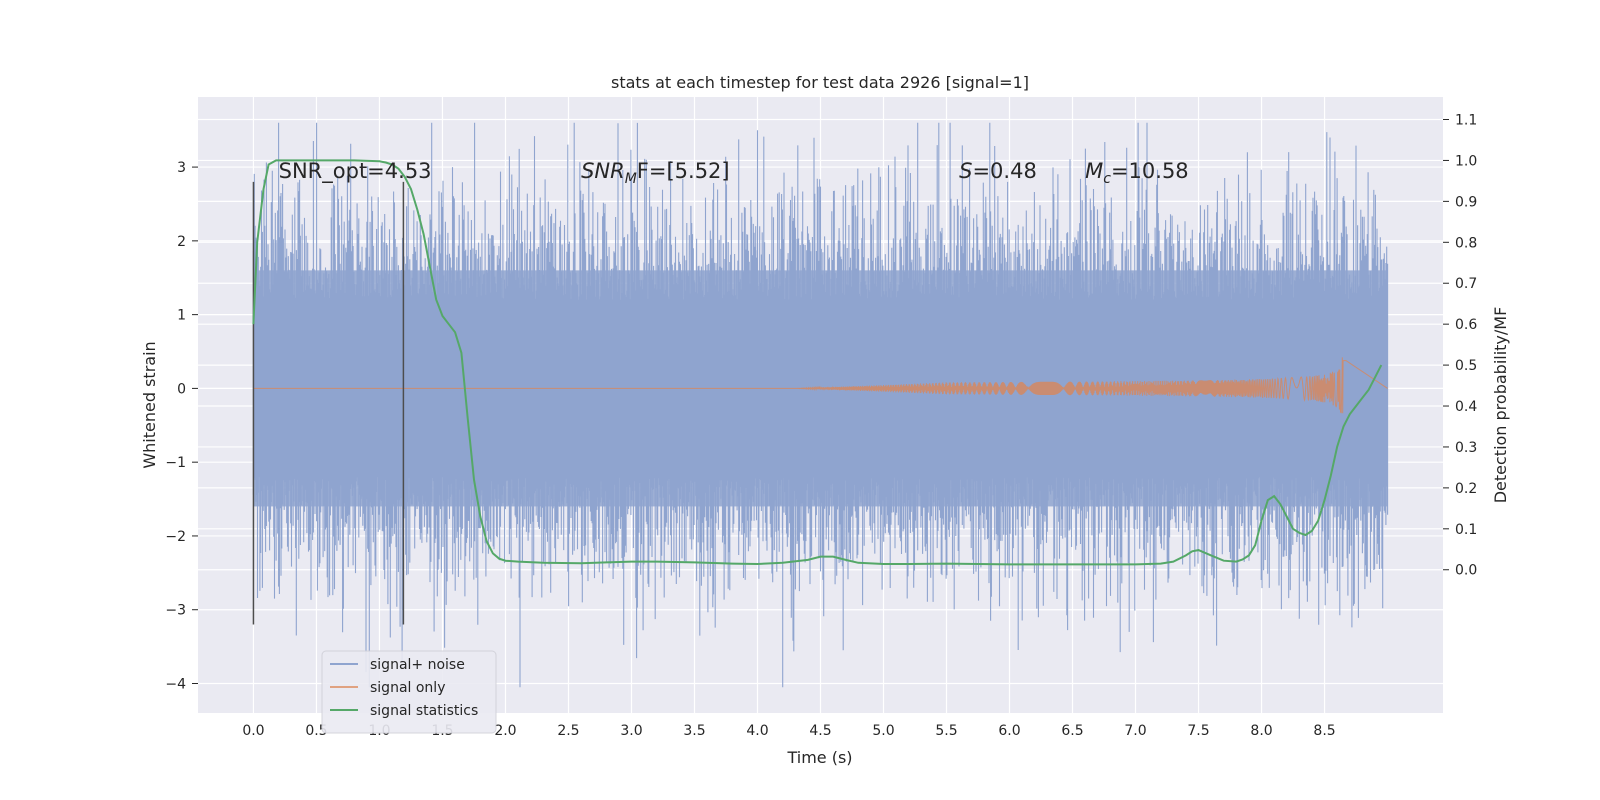 The width and height of the screenshot is (1600, 800). What do you see at coordinates (568, 731) in the screenshot?
I see `x-tick-label: 2.5` at bounding box center [568, 731].